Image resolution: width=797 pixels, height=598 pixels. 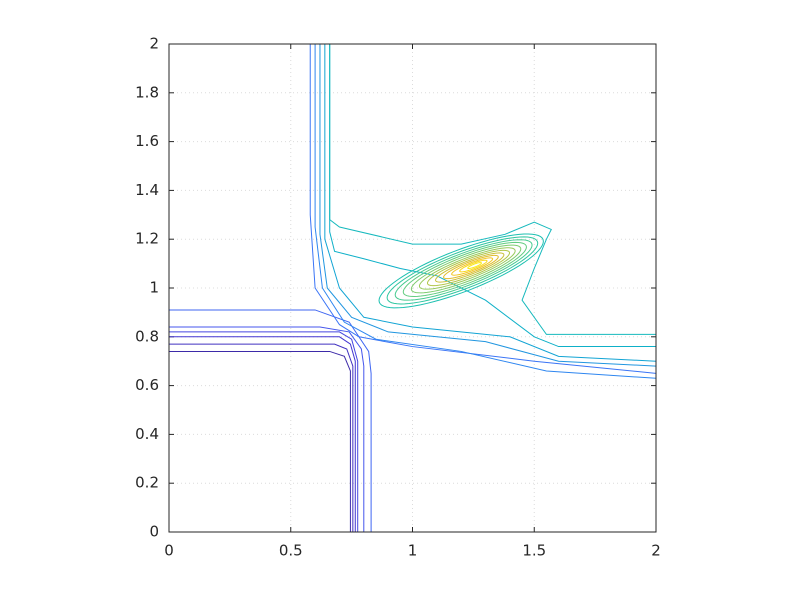 What do you see at coordinates (147, 92) in the screenshot?
I see `y-tick-label: 1.8` at bounding box center [147, 92].